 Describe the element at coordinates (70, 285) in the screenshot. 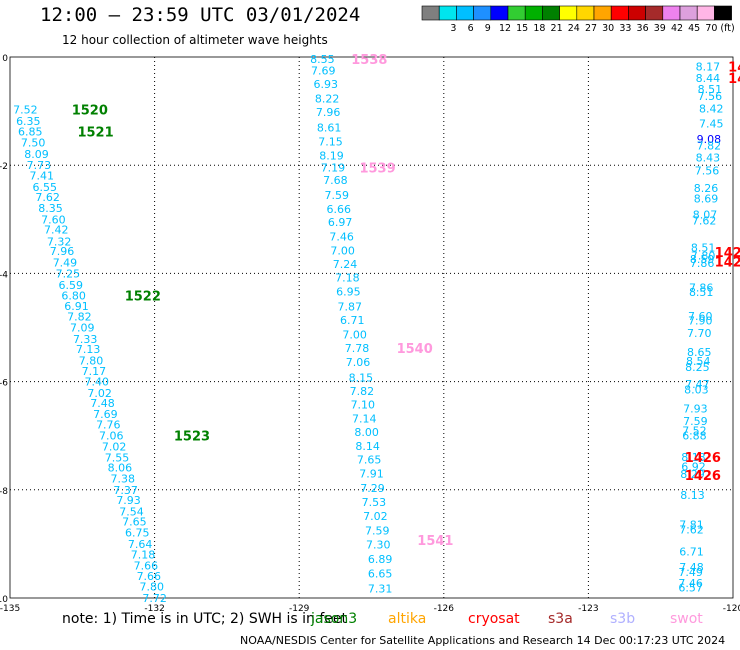

I see `wave-height-value: 6.59` at that location.